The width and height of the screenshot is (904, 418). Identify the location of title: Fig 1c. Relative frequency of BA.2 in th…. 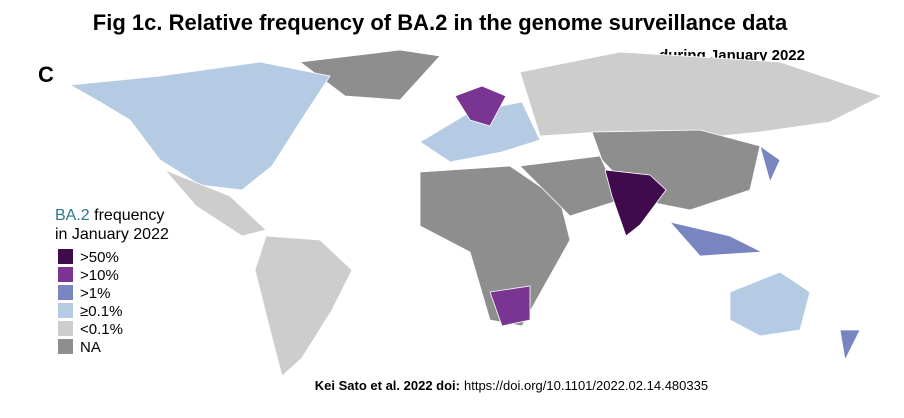
(440, 22).